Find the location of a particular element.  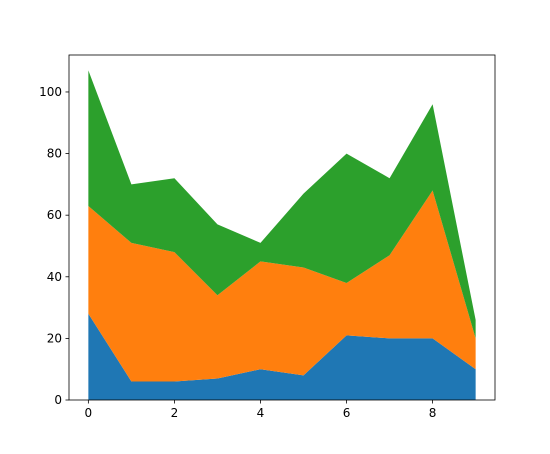

y-tick-label: 100 is located at coordinates (50, 92).